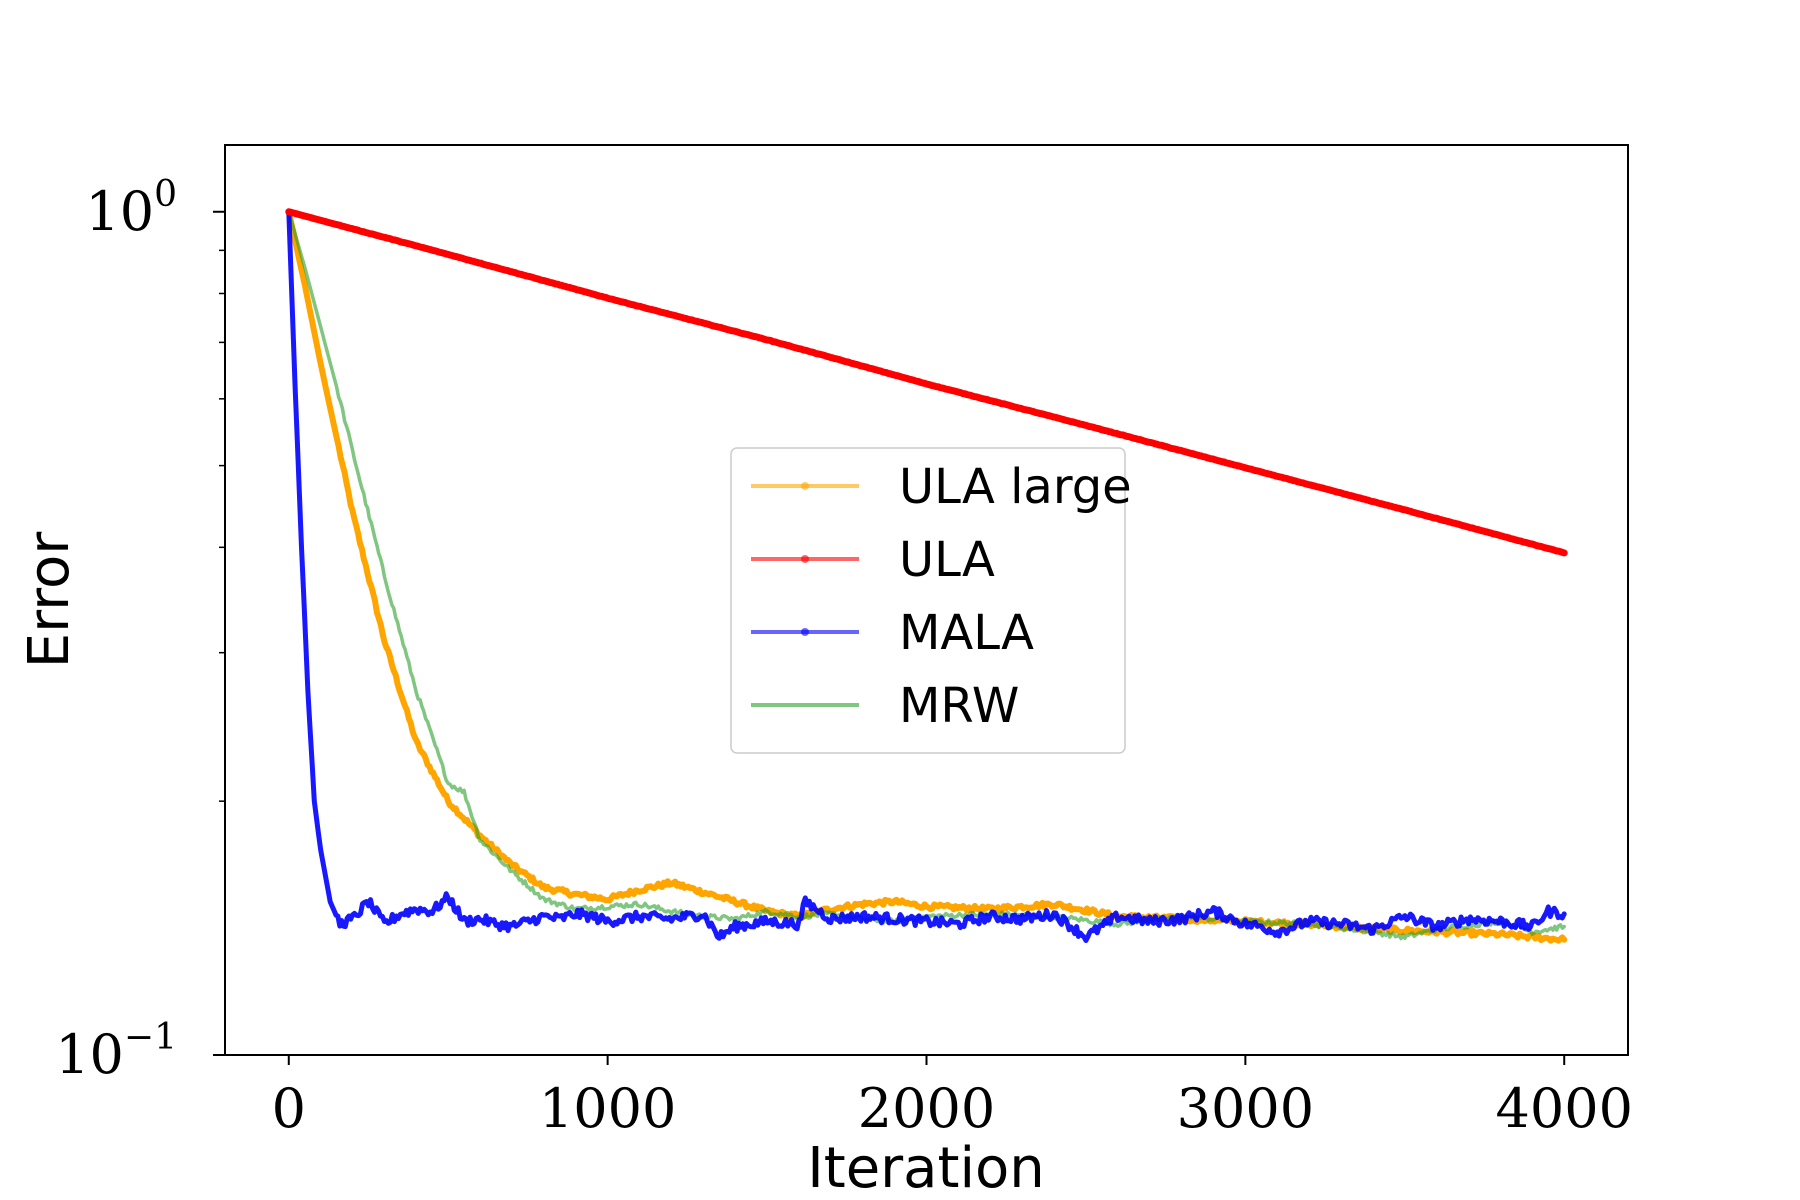 The height and width of the screenshot is (1200, 1800). What do you see at coordinates (289, 1108) in the screenshot?
I see `x-tick-label: 0` at bounding box center [289, 1108].